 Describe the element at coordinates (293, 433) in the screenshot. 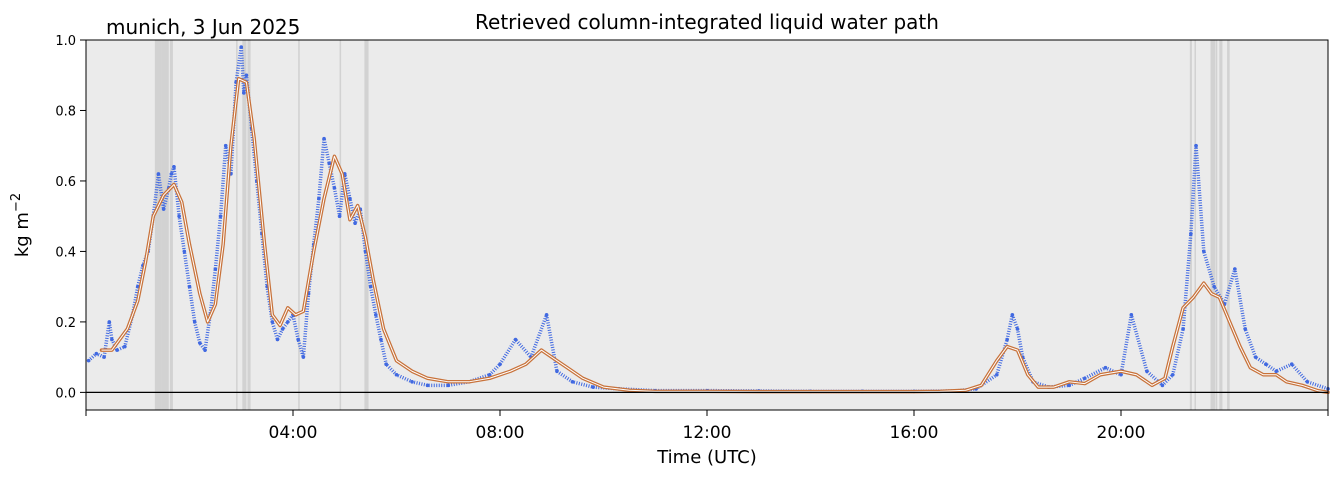

I see `x-tick-label: 04:00` at that location.